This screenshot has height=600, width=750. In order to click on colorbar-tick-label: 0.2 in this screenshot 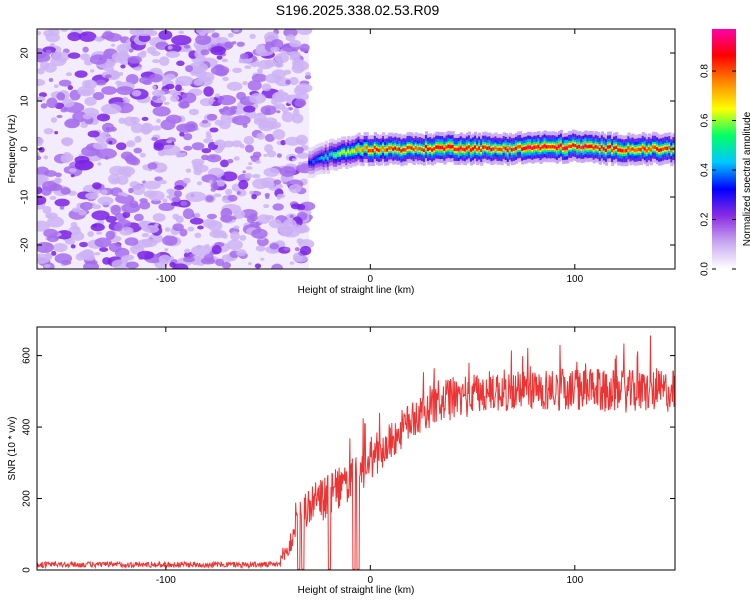, I will do `click(705, 219)`.